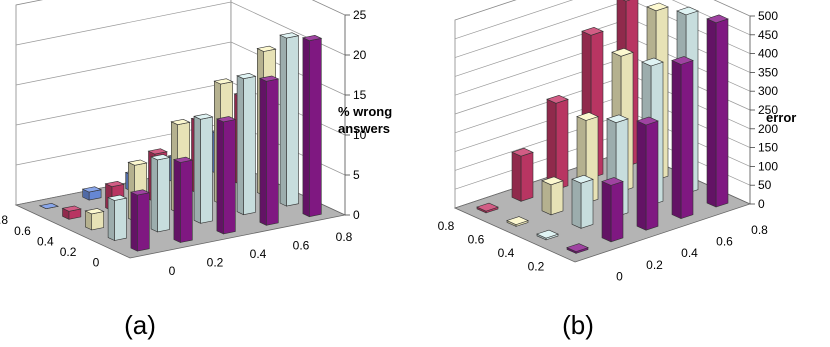 This screenshot has width=830, height=347. Describe the element at coordinates (140, 325) in the screenshot. I see `caption-a: (a)` at that location.